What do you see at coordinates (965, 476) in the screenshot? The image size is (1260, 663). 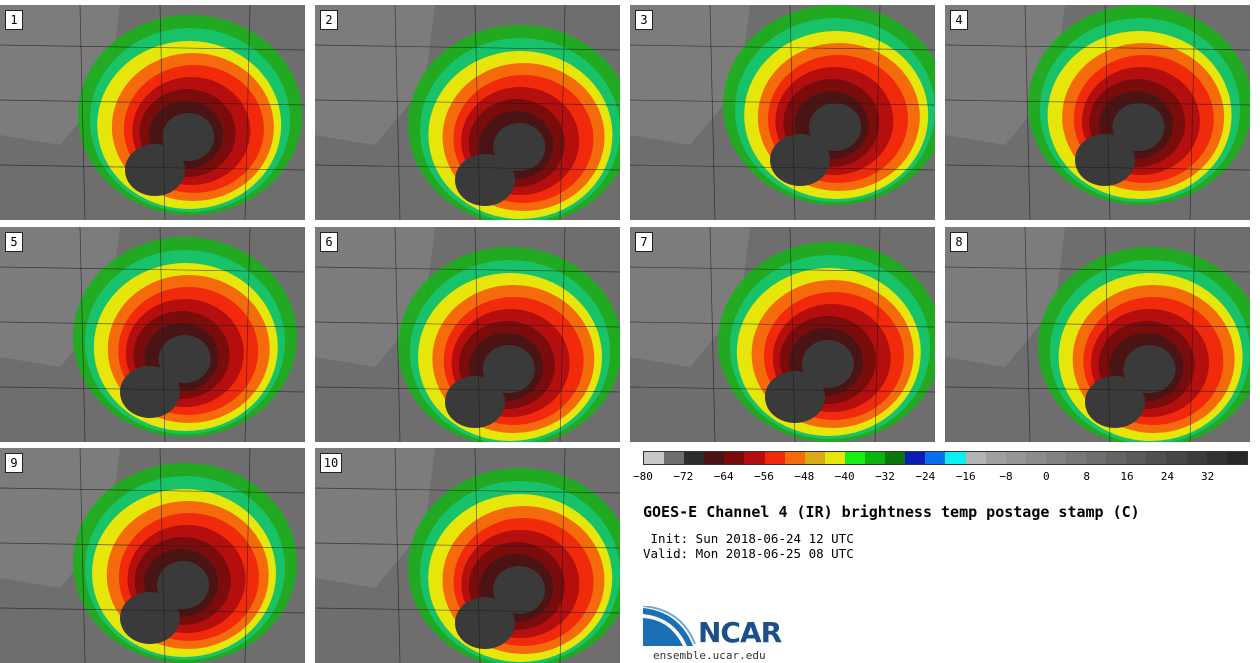 I see `colorbar-tick-label: −16` at bounding box center [965, 476].